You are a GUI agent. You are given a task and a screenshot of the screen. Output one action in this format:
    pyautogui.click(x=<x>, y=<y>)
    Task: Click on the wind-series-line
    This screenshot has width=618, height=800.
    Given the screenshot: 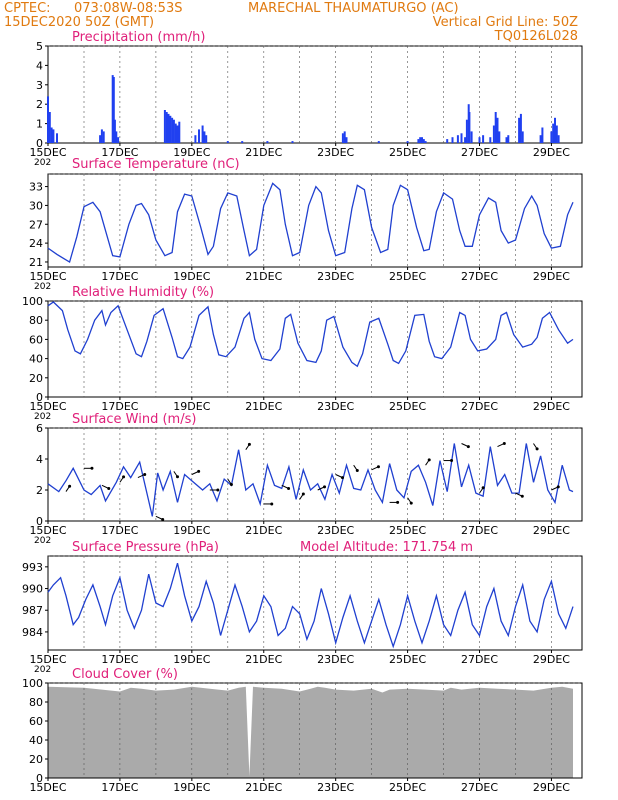 What is the action you would take?
    pyautogui.click(x=310, y=480)
    